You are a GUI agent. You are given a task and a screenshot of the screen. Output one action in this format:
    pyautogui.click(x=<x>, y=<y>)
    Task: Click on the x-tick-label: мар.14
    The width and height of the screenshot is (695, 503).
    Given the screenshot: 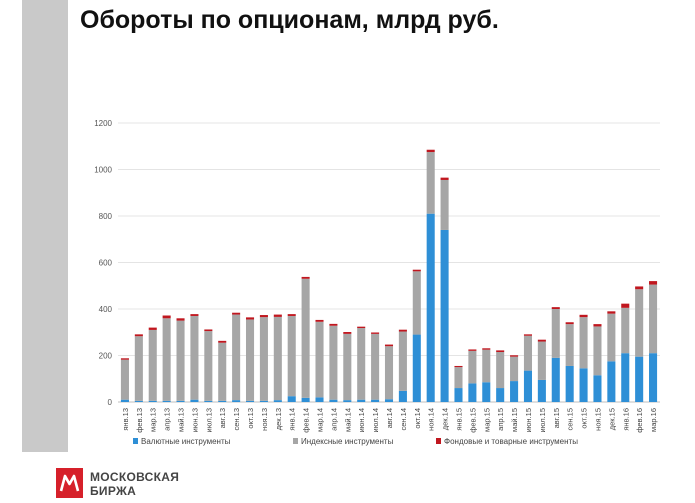 What is the action you would take?
    pyautogui.click(x=320, y=420)
    